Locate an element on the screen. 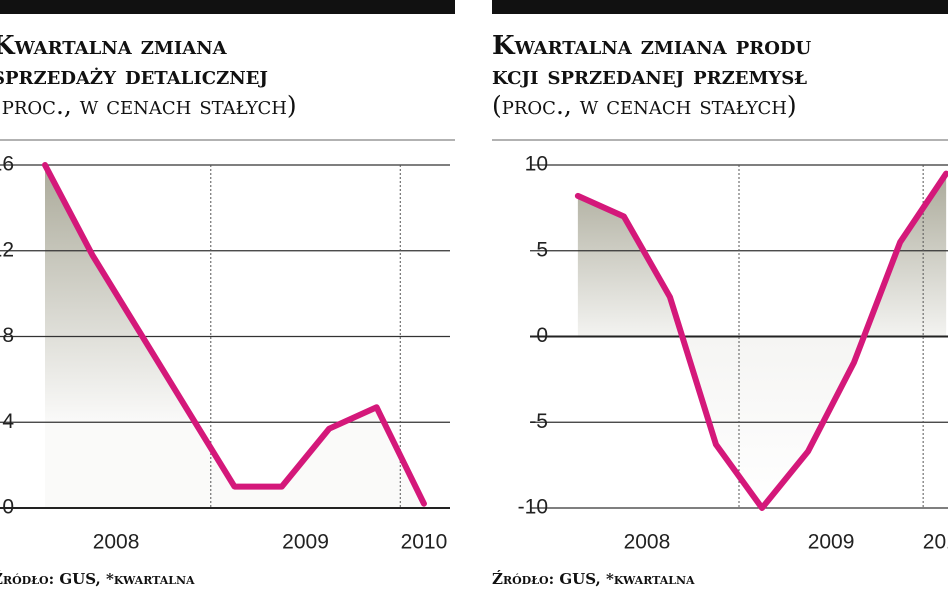 The height and width of the screenshot is (593, 948). y-tick-label: 8 is located at coordinates (8, 335).